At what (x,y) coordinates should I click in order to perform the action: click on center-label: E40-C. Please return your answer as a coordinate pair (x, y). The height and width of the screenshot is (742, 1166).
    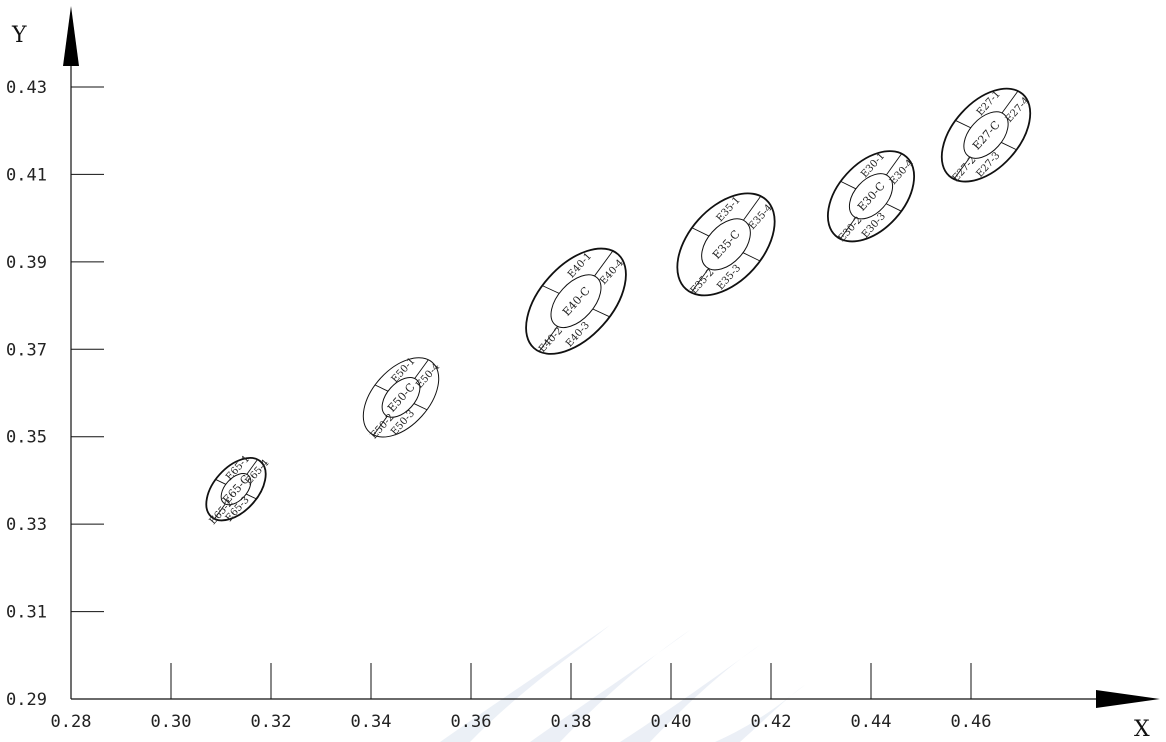
    Looking at the image, I should click on (576, 301).